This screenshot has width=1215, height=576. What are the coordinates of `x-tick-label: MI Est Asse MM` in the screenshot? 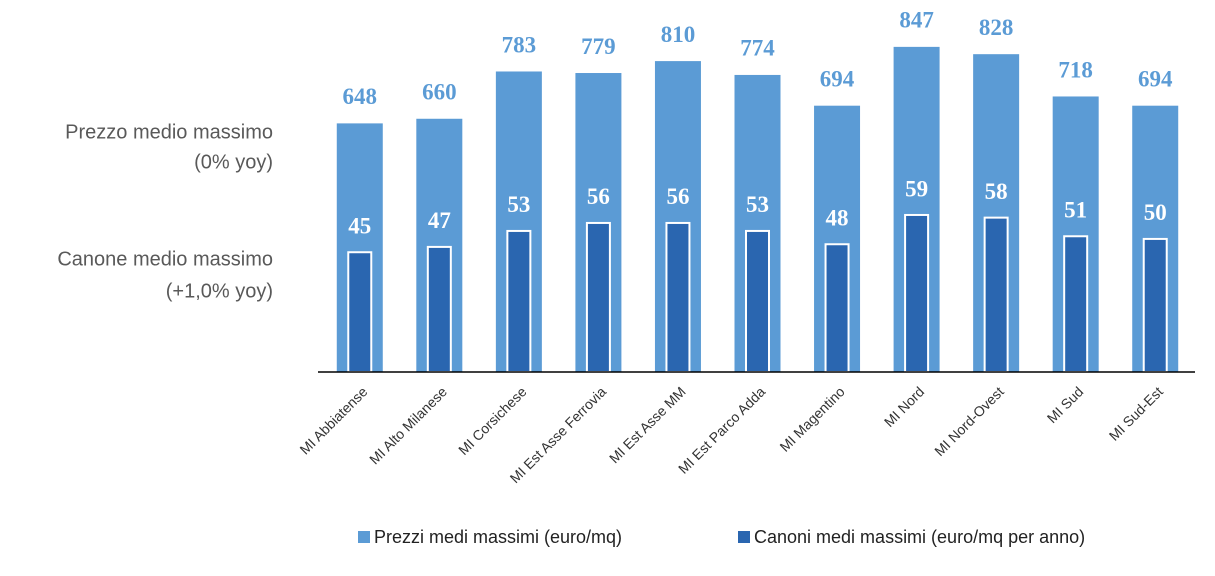 It's located at (647, 424).